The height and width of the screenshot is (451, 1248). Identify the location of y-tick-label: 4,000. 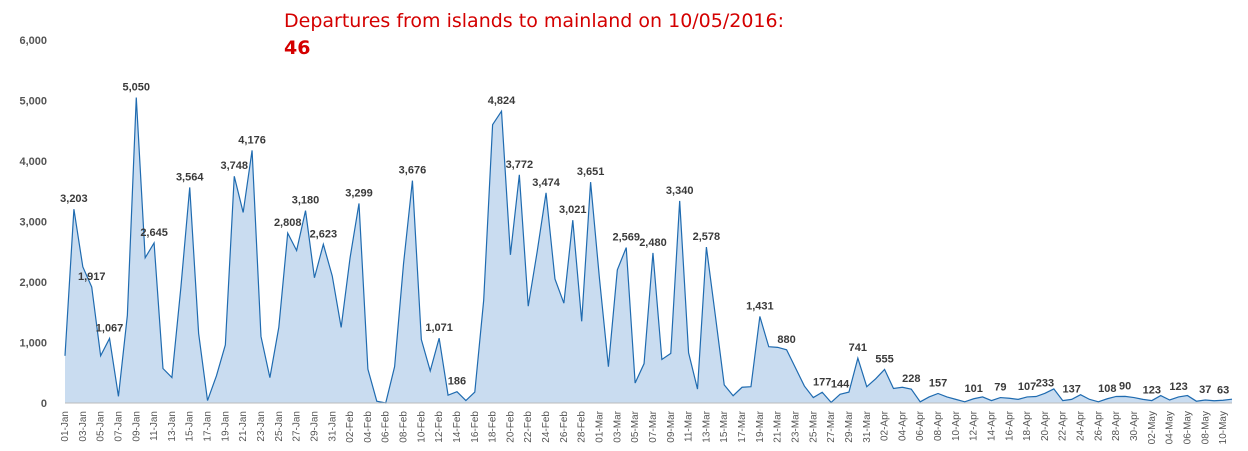
(33, 162).